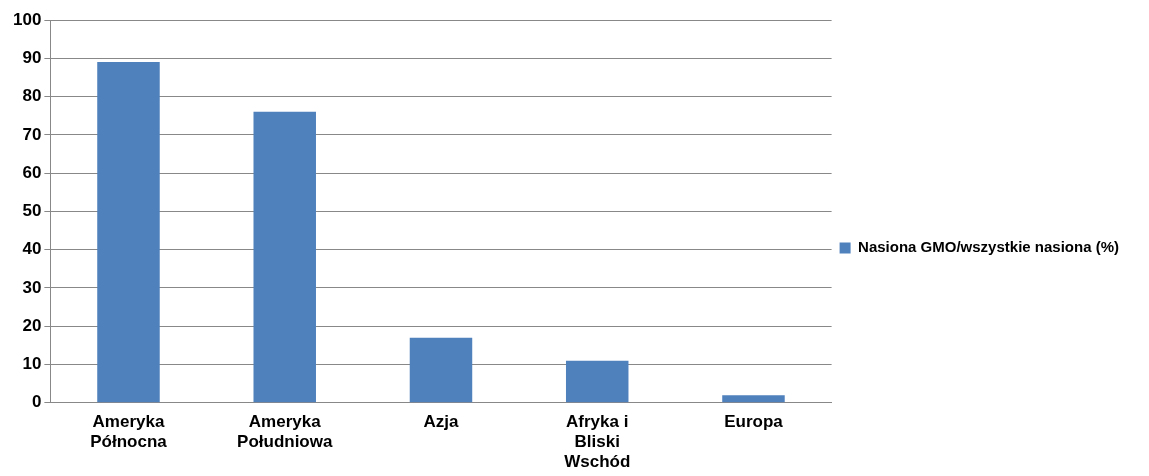 The height and width of the screenshot is (476, 1149). What do you see at coordinates (441, 421) in the screenshot?
I see `x-tick-label: Azja` at bounding box center [441, 421].